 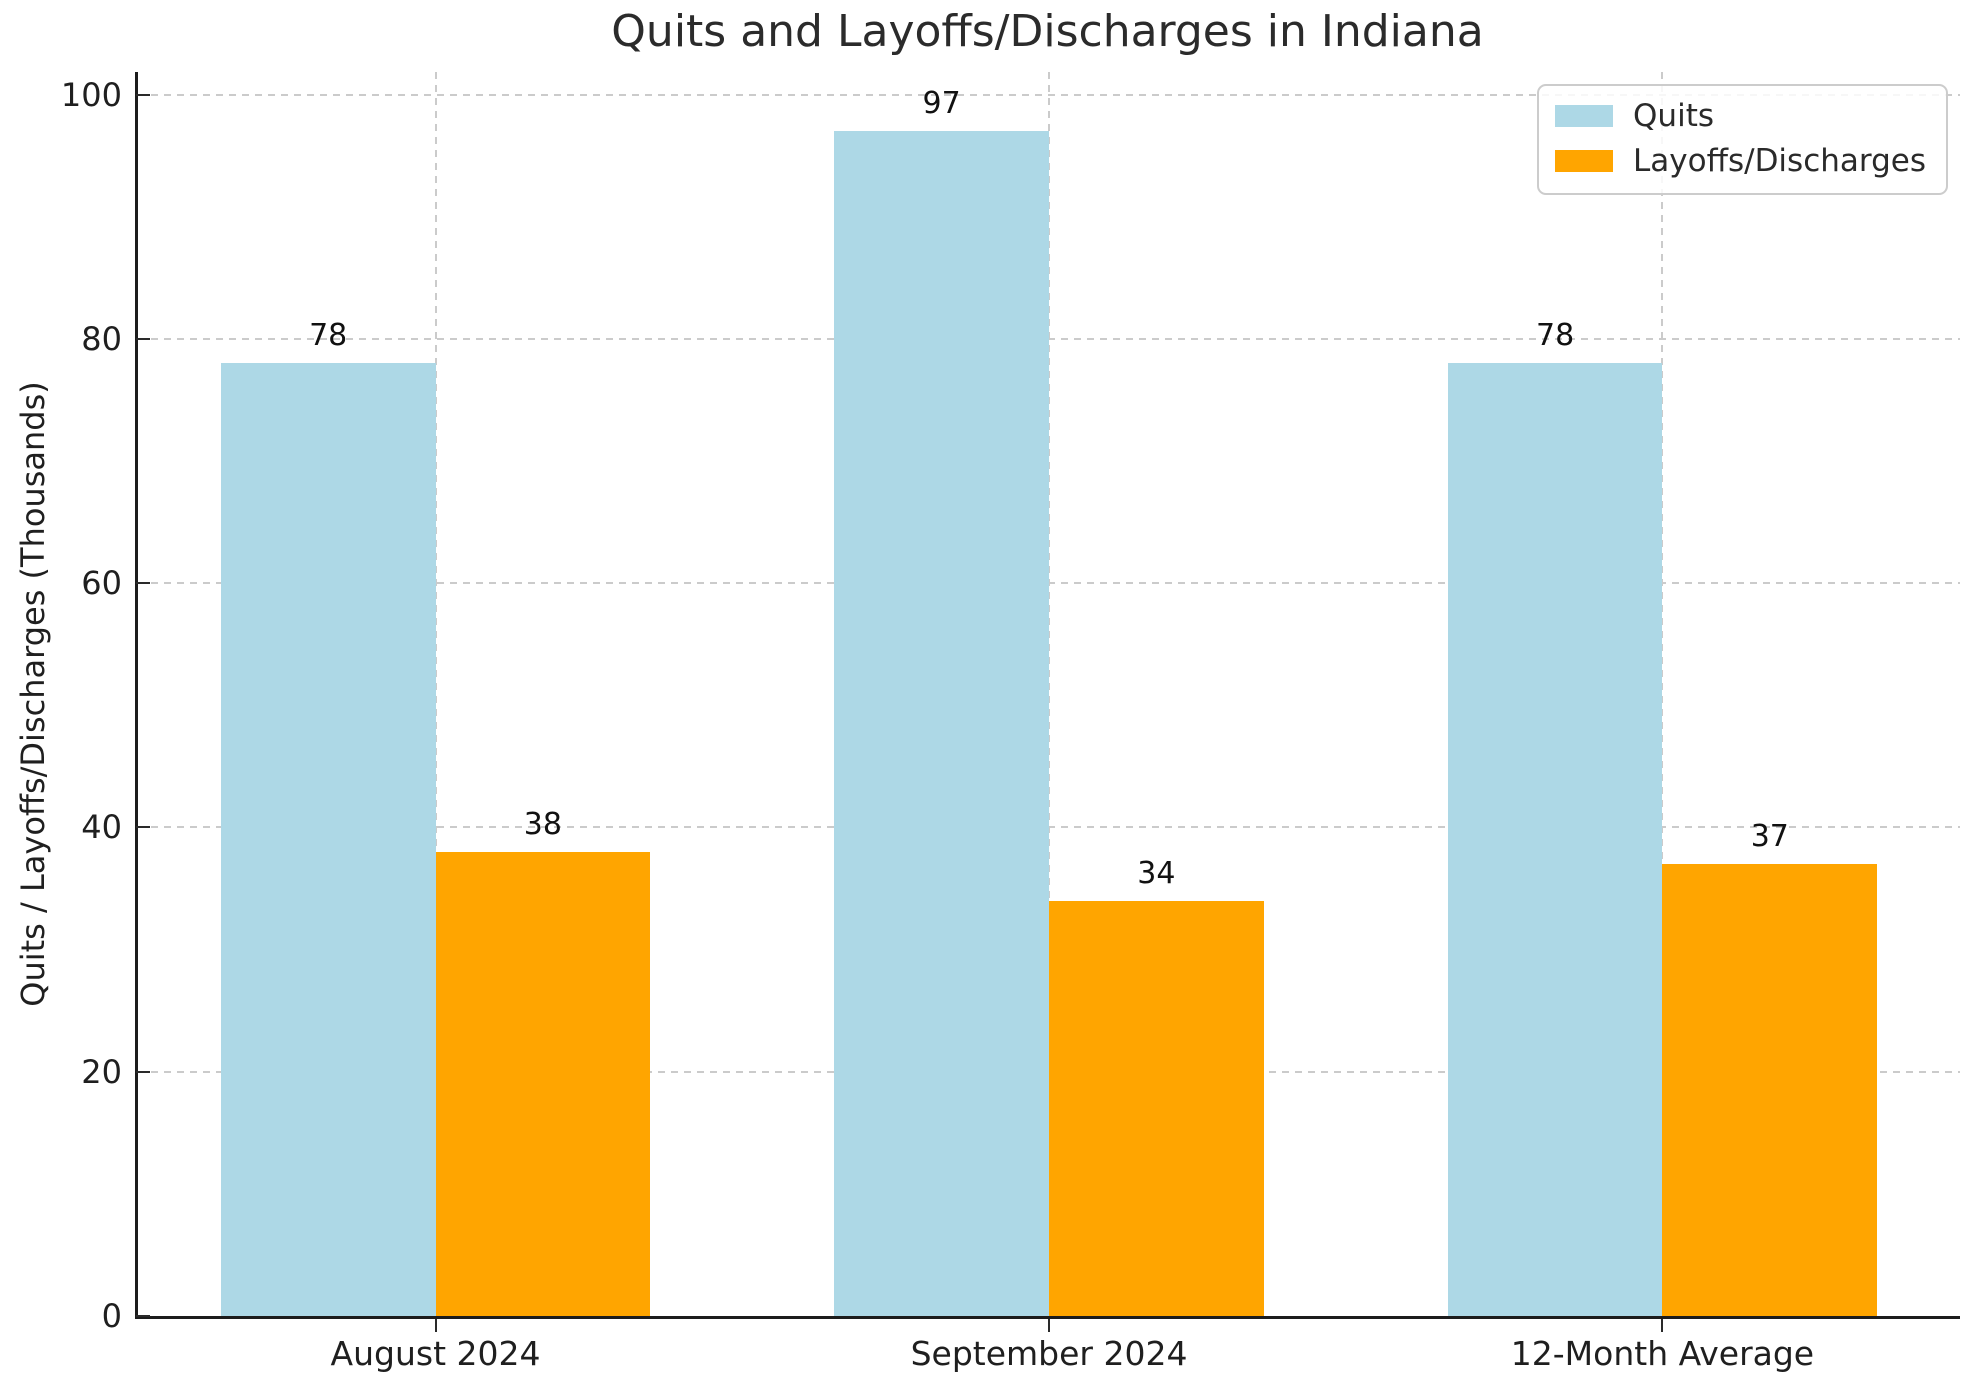 What do you see at coordinates (1662, 1353) in the screenshot?
I see `x-tick-label: 12-Month Average` at bounding box center [1662, 1353].